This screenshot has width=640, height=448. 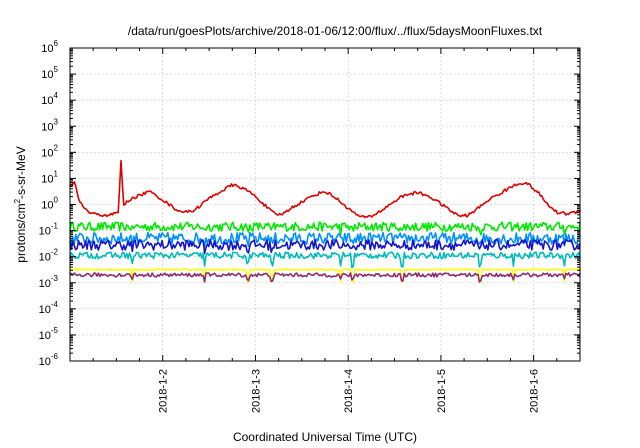 I want to click on x-tick-label: 2018-1-5, so click(x=442, y=391).